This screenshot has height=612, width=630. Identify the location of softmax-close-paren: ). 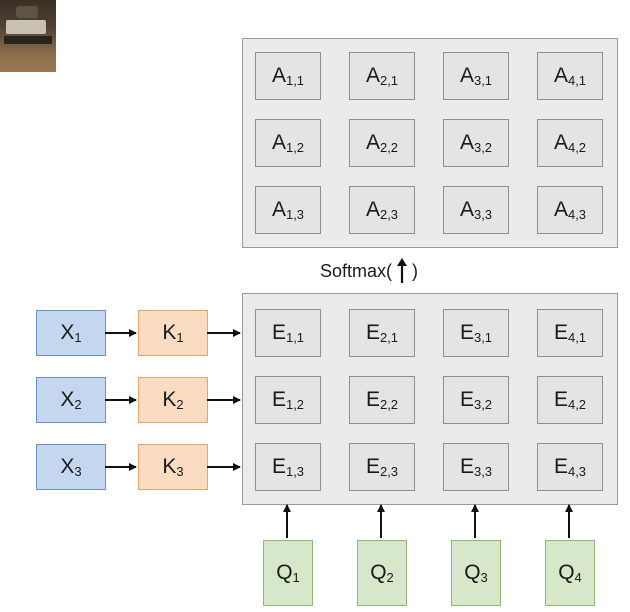
(415, 270).